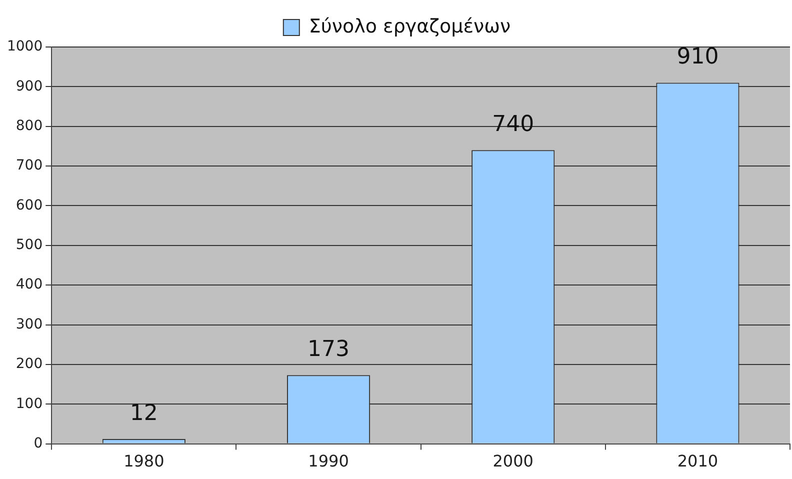  Describe the element at coordinates (329, 349) in the screenshot. I see `data-label: 173` at that location.